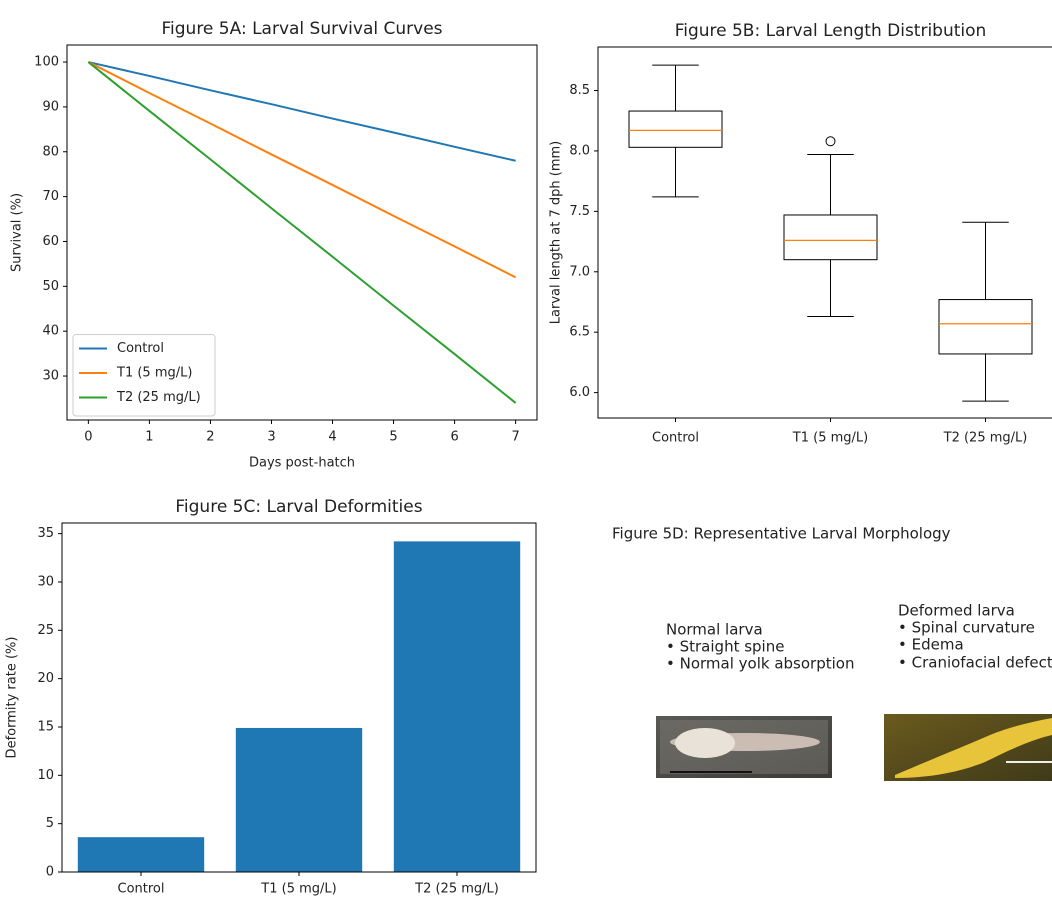 This screenshot has width=1052, height=900. I want to click on y-tick-label: 15, so click(45, 726).